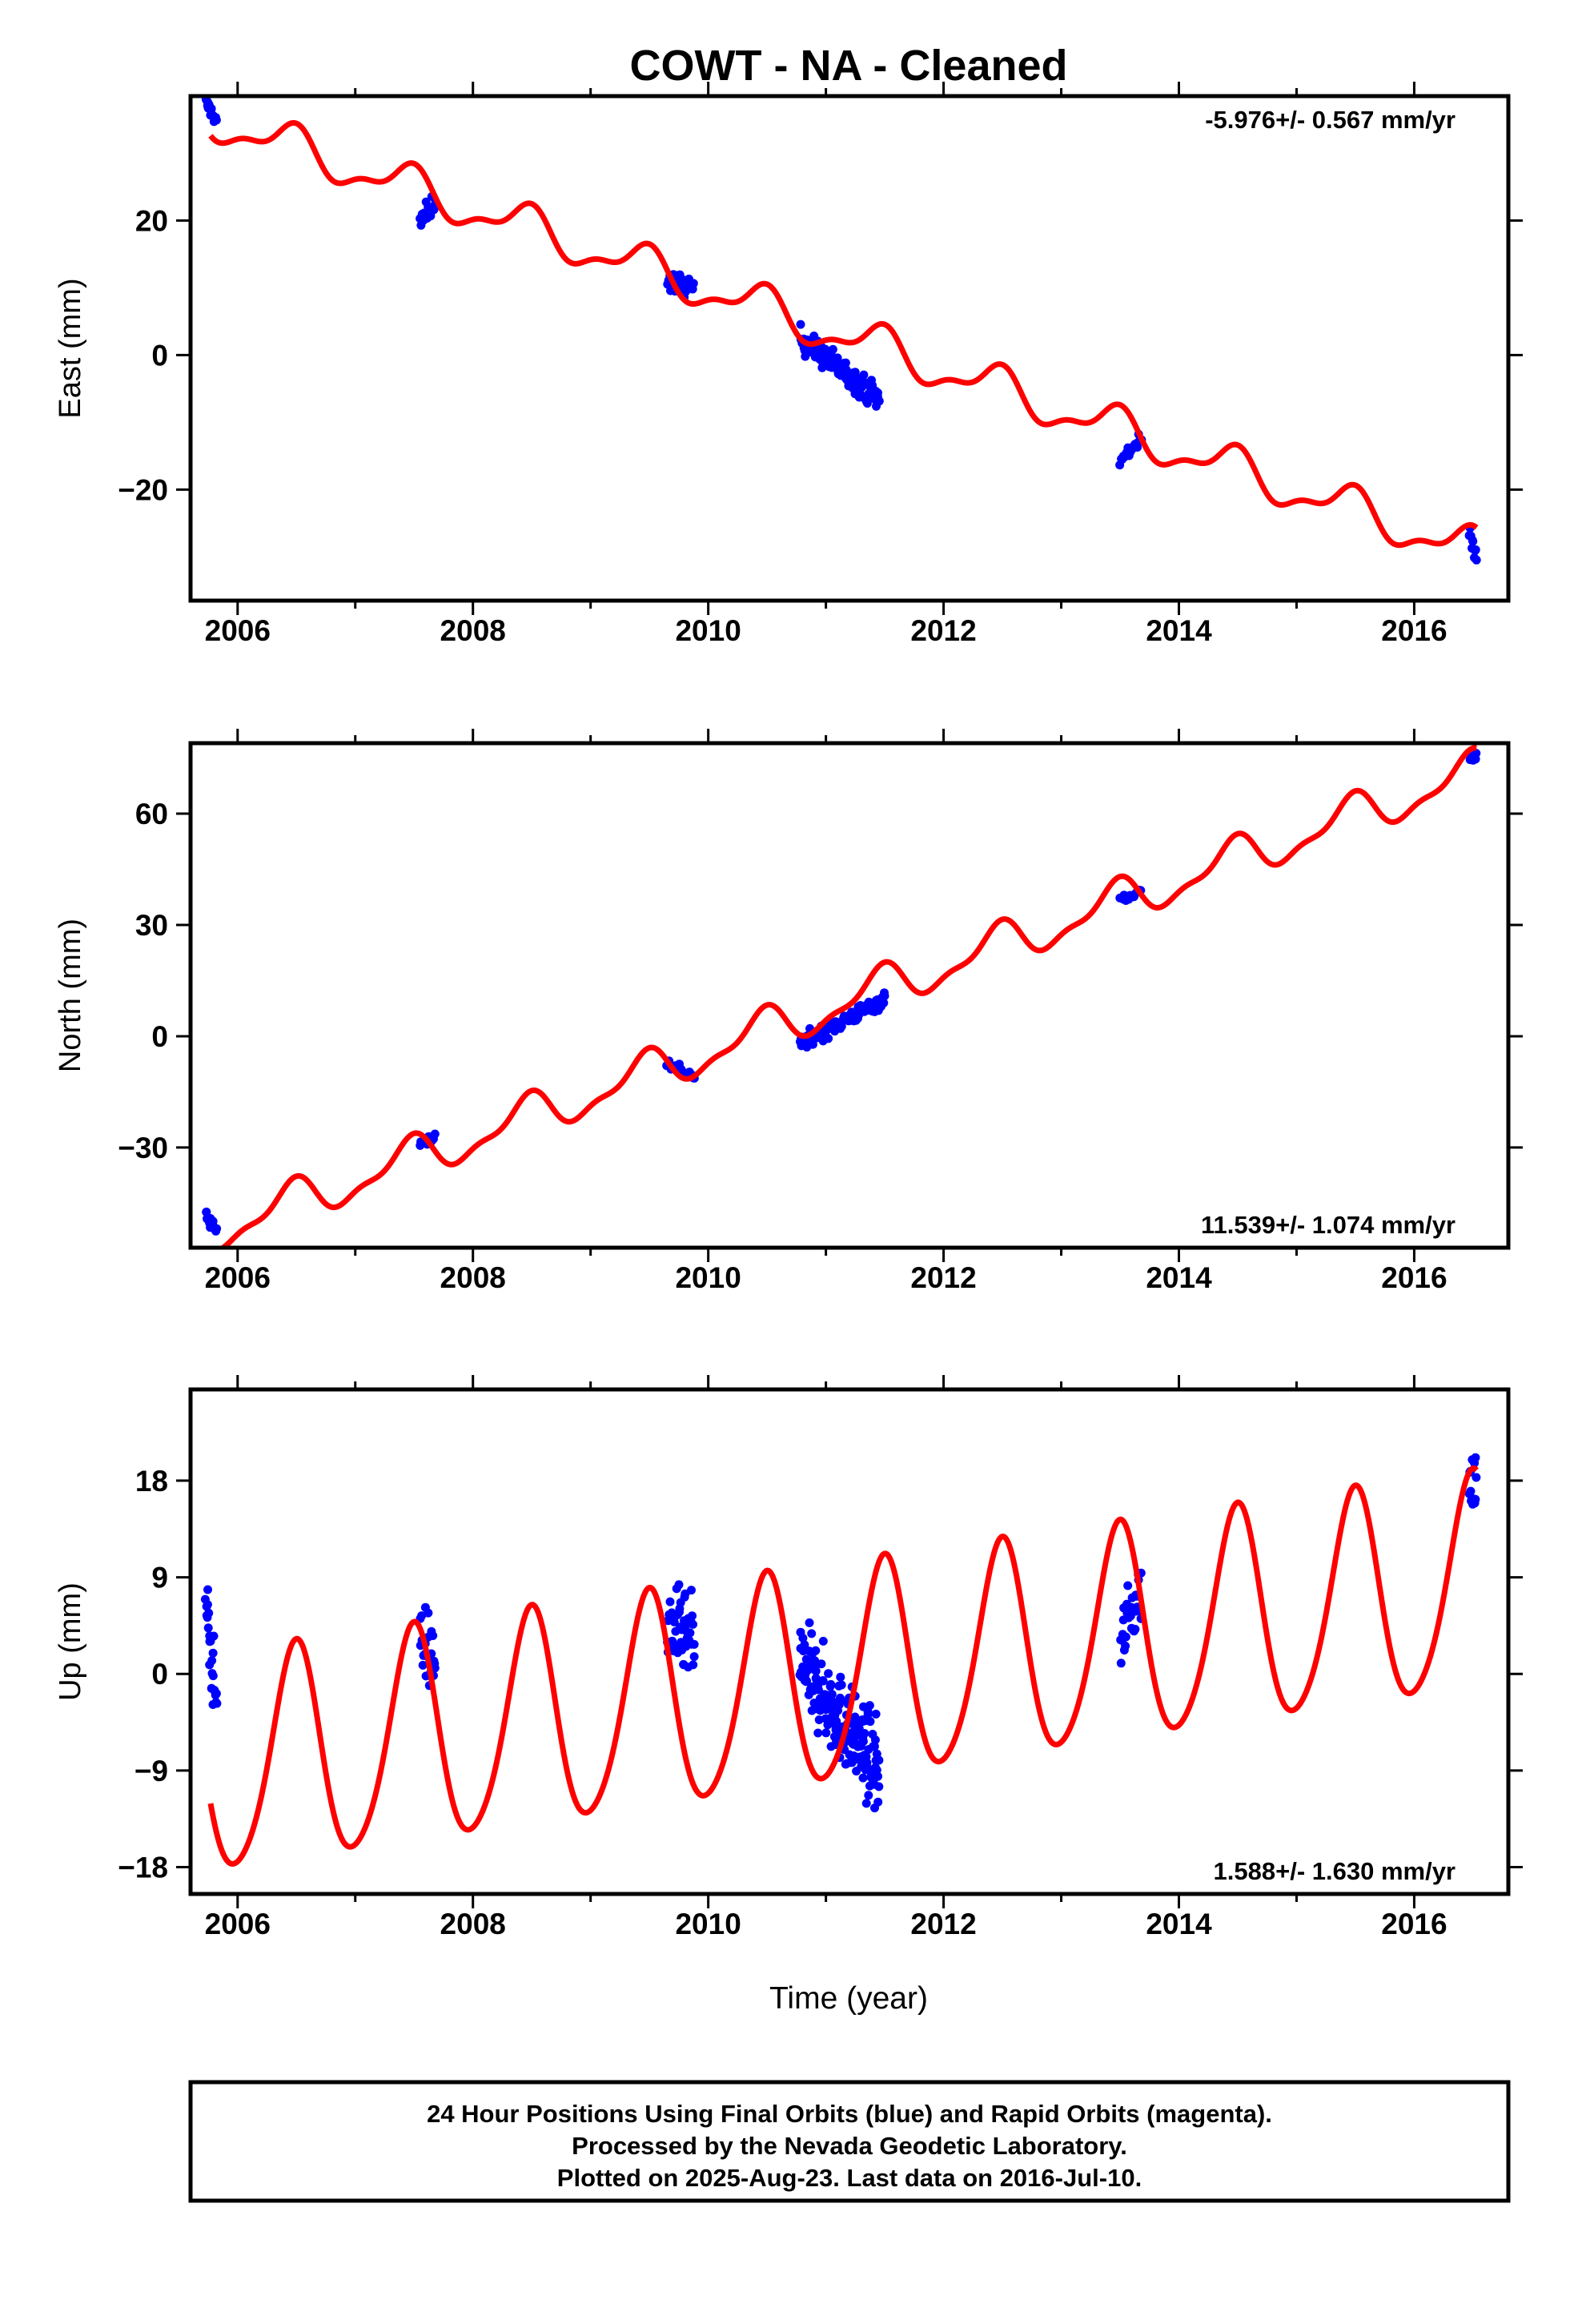  What do you see at coordinates (143, 490) in the screenshot?
I see `y-tick-label: −20` at bounding box center [143, 490].